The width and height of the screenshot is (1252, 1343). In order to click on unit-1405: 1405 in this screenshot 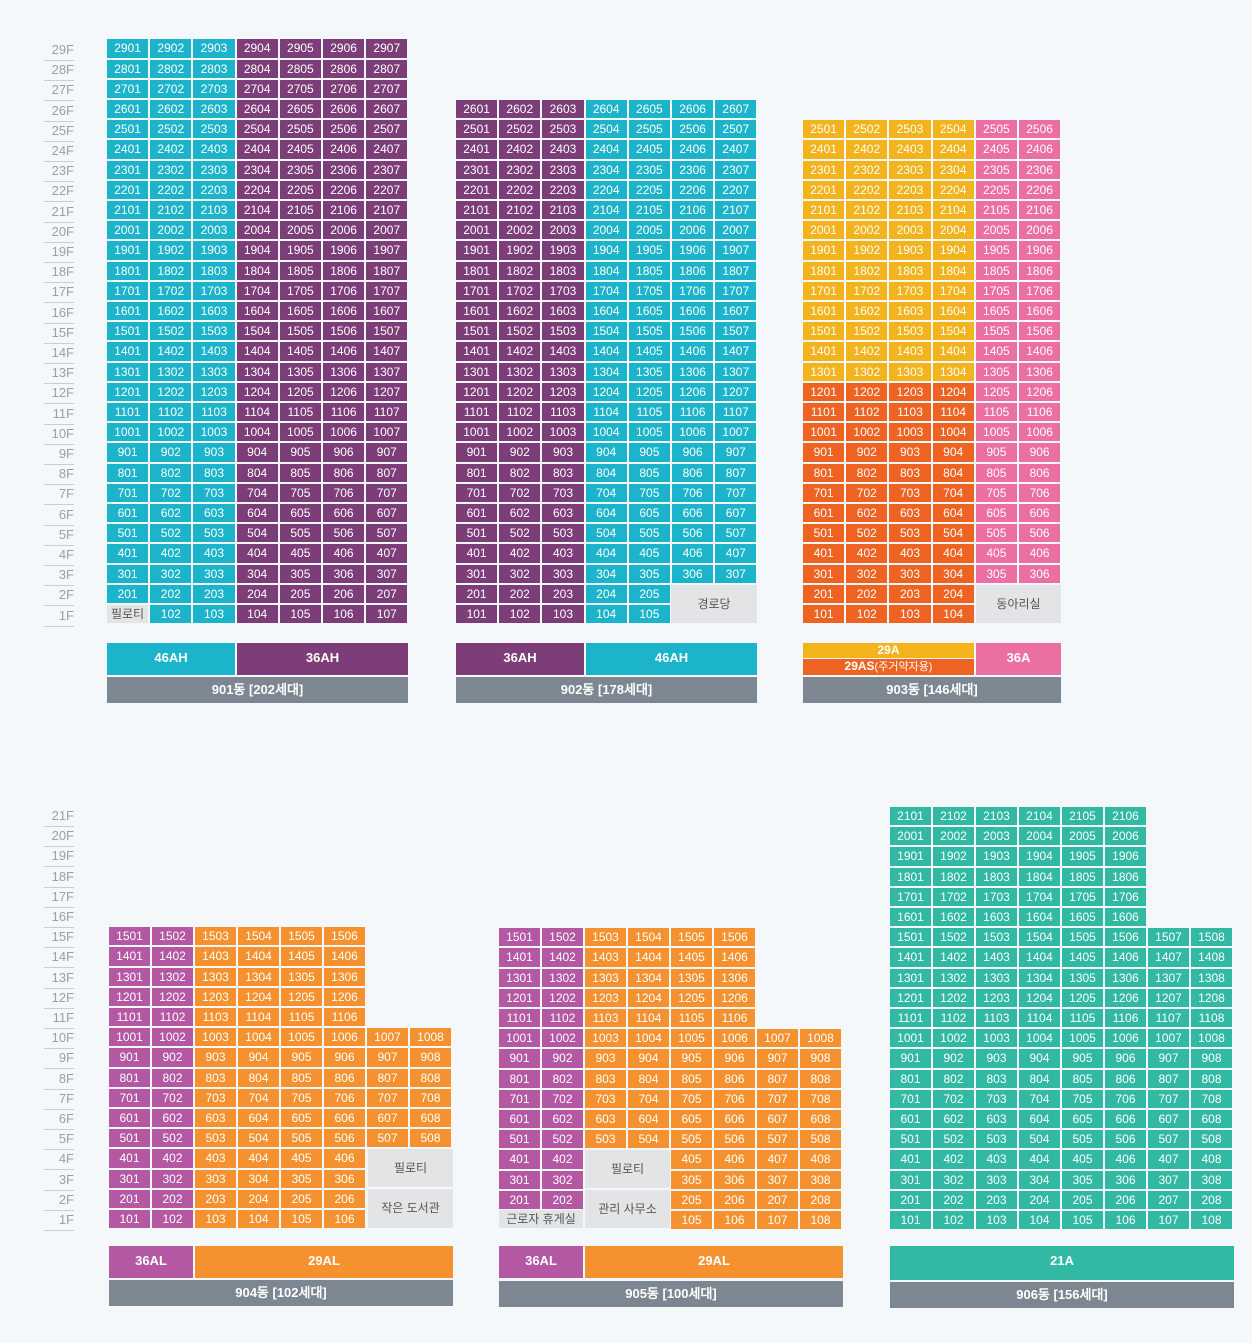, I will do `click(691, 957)`.